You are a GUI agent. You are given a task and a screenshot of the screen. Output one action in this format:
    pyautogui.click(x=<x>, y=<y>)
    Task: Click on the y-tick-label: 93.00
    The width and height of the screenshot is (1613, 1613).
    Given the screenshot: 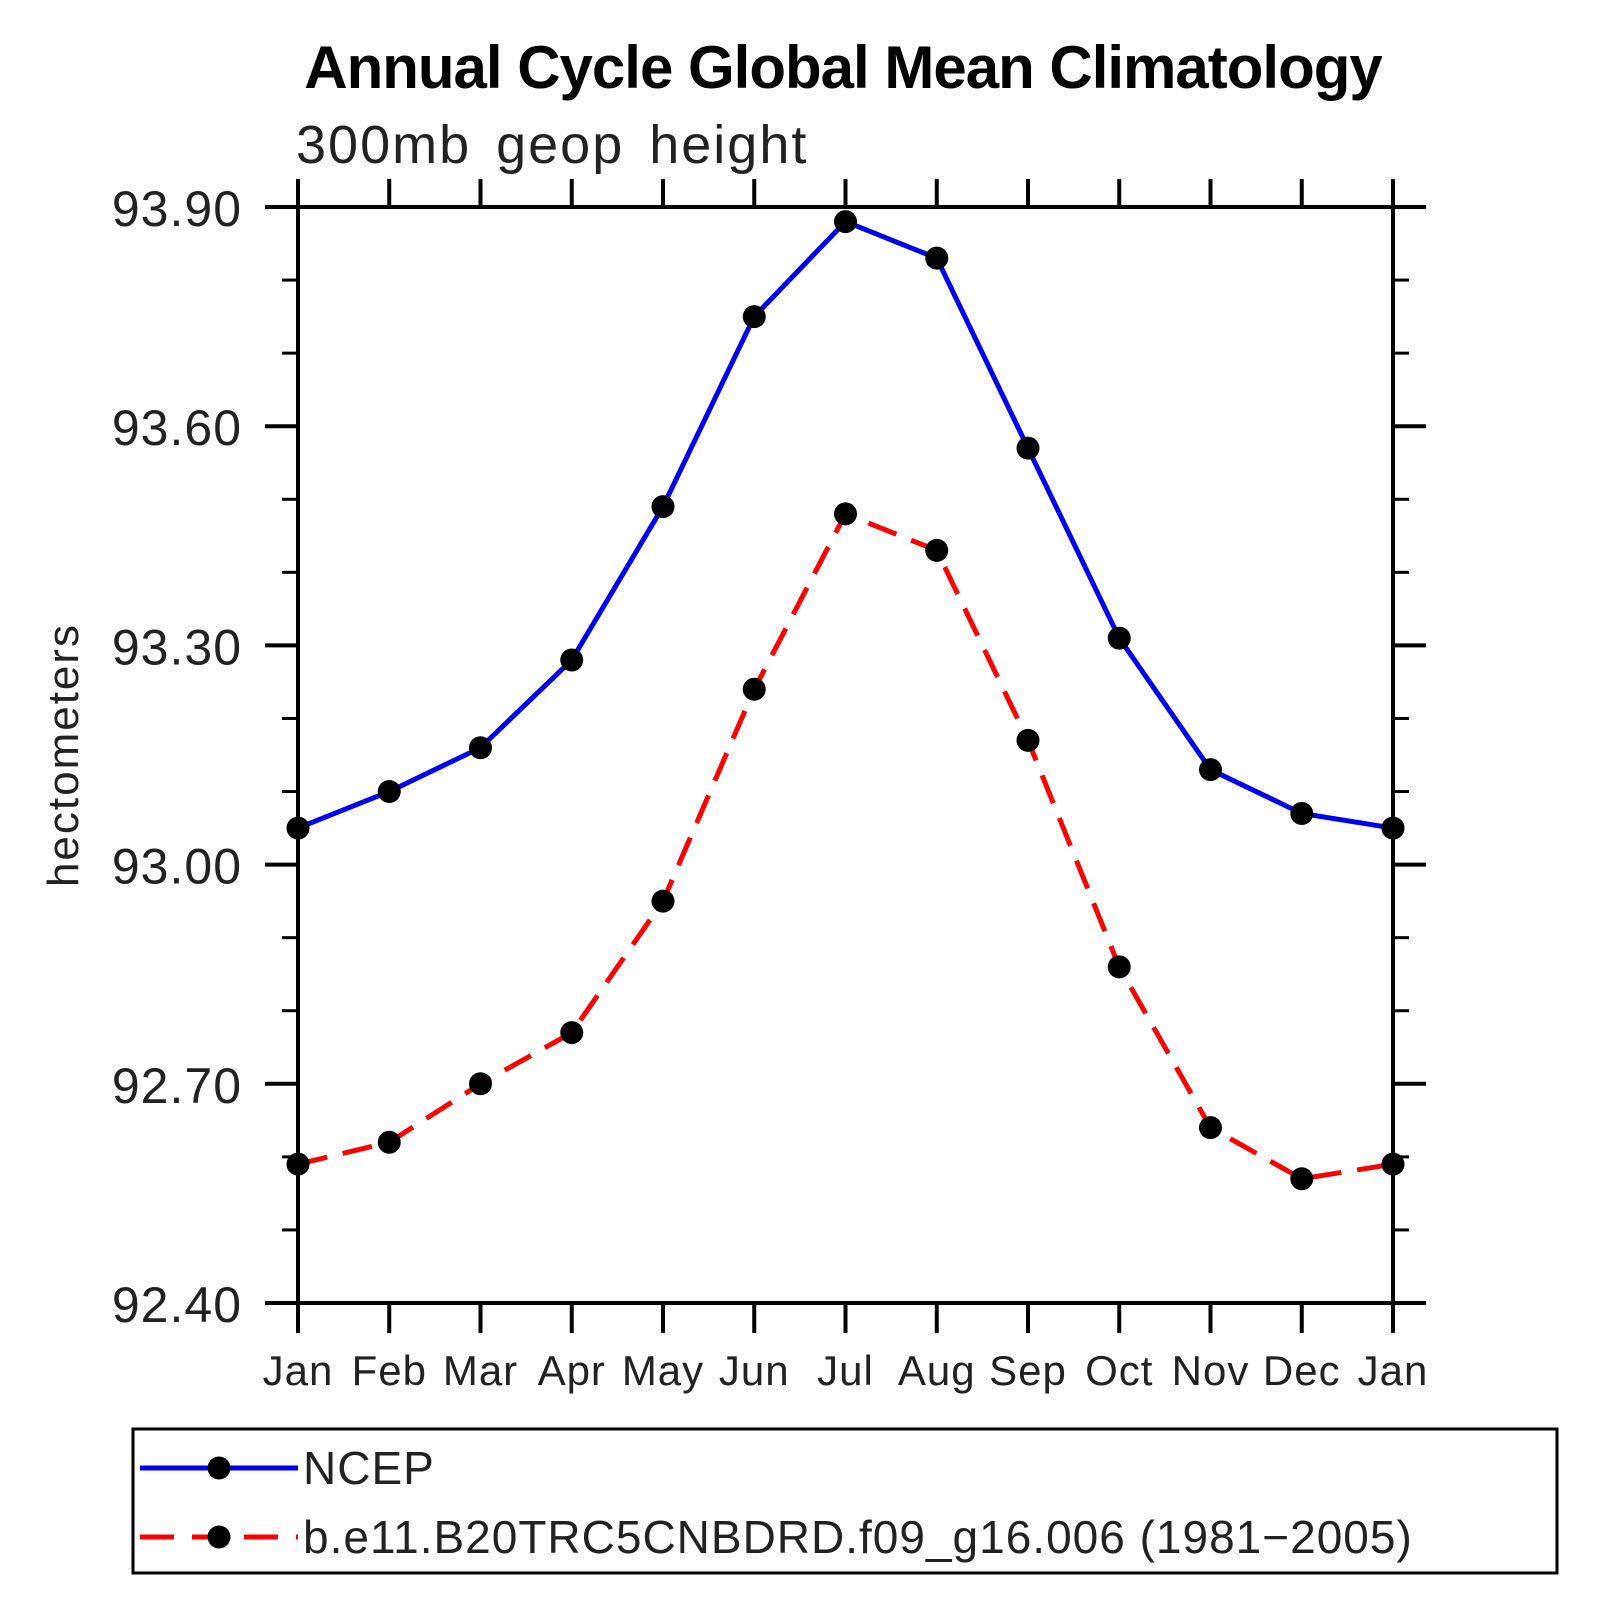 What is the action you would take?
    pyautogui.click(x=177, y=867)
    